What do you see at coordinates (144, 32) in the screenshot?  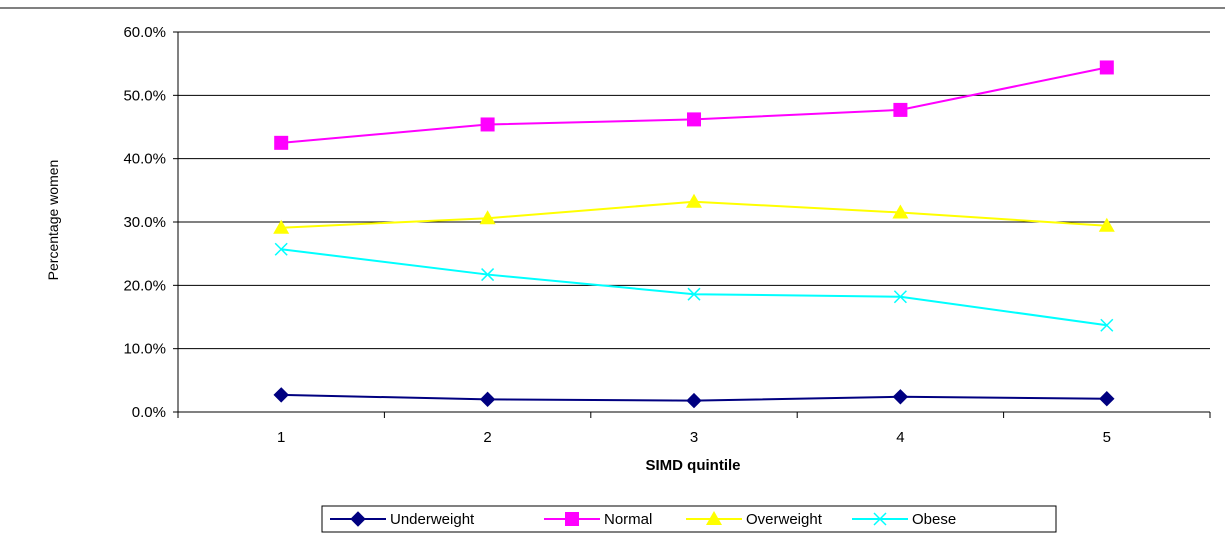 I see `y-tick-label: 60.0%` at bounding box center [144, 32].